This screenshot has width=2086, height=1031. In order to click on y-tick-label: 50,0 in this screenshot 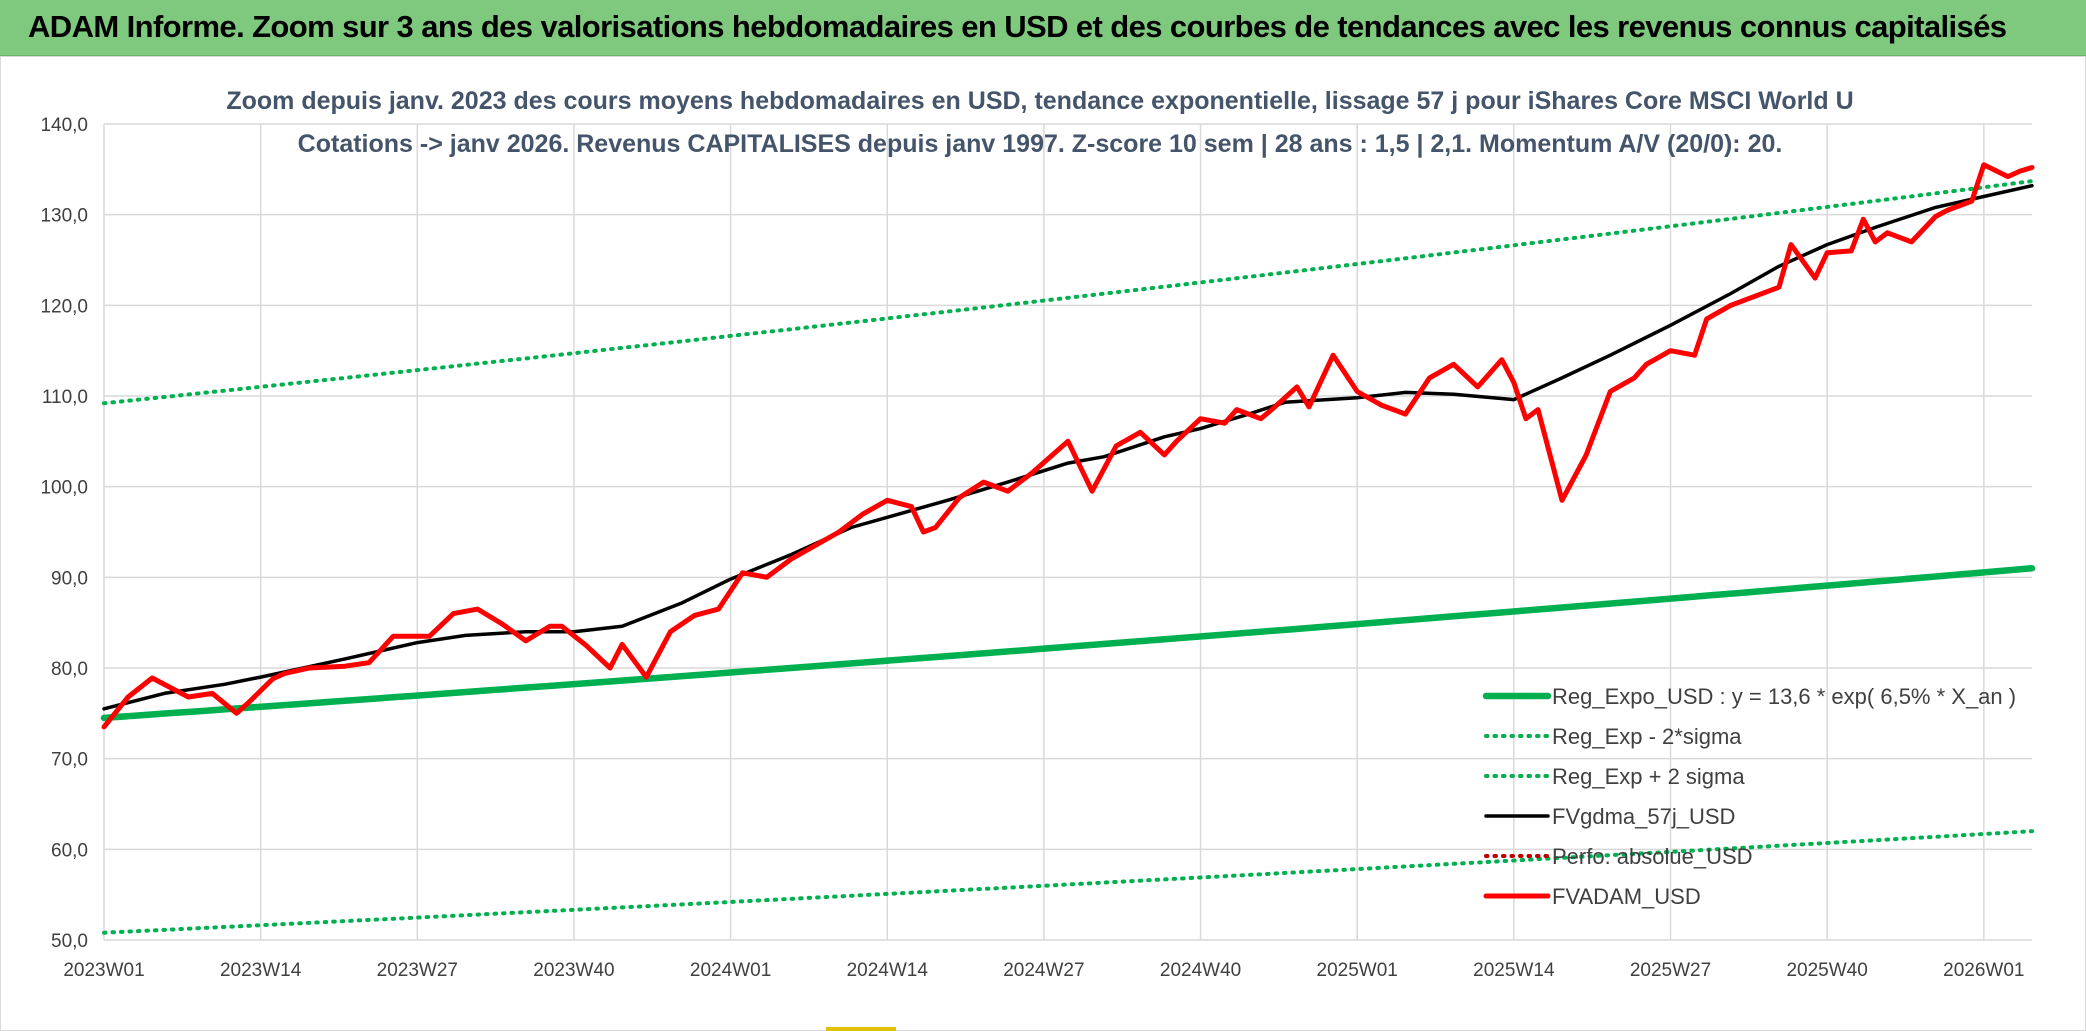, I will do `click(69, 941)`.